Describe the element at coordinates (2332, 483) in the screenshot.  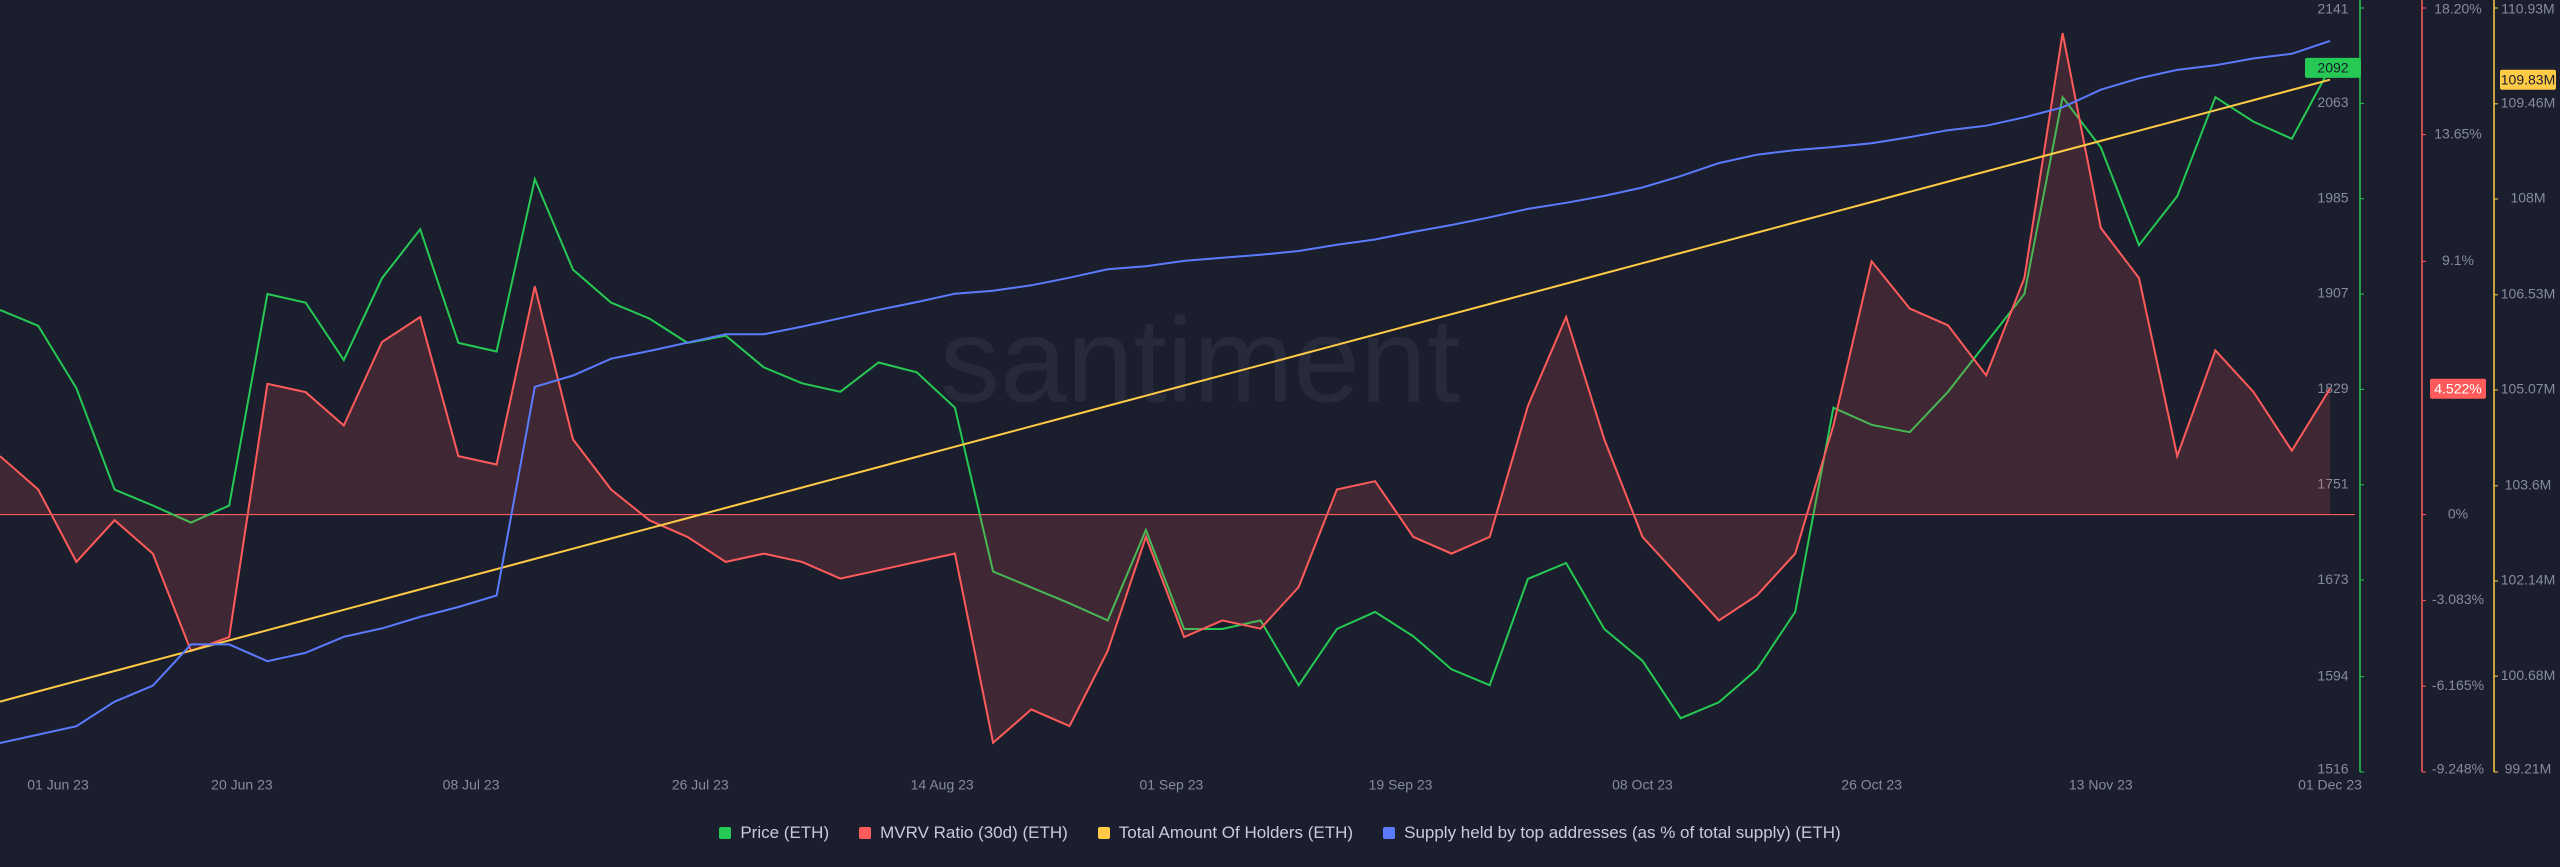
I see `y-tick-label: 1751` at that location.